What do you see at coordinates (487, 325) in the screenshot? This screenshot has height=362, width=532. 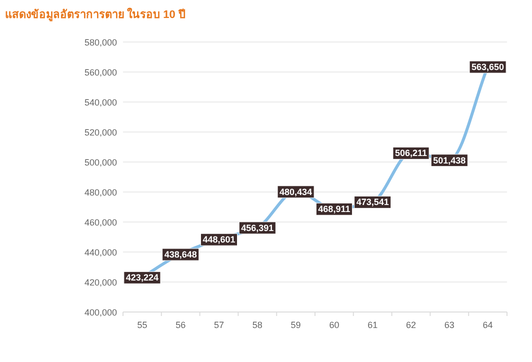 I see `x-tick-label: 64` at bounding box center [487, 325].